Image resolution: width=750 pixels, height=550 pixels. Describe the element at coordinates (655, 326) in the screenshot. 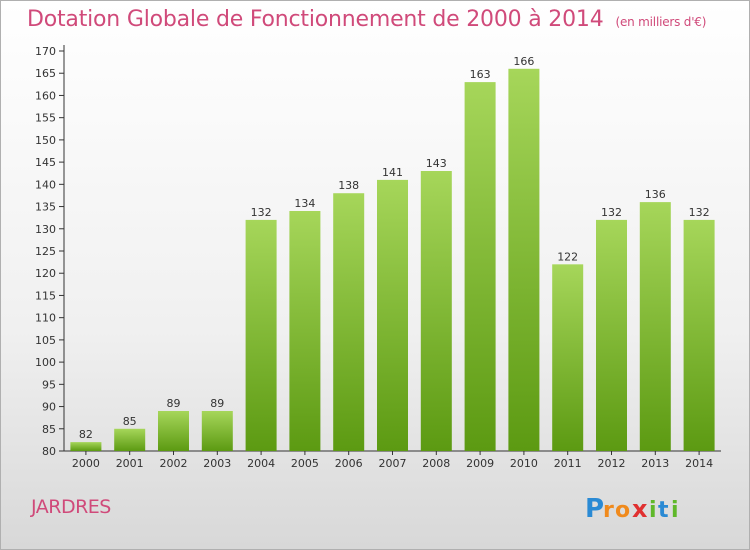

I see `bar-2013` at that location.